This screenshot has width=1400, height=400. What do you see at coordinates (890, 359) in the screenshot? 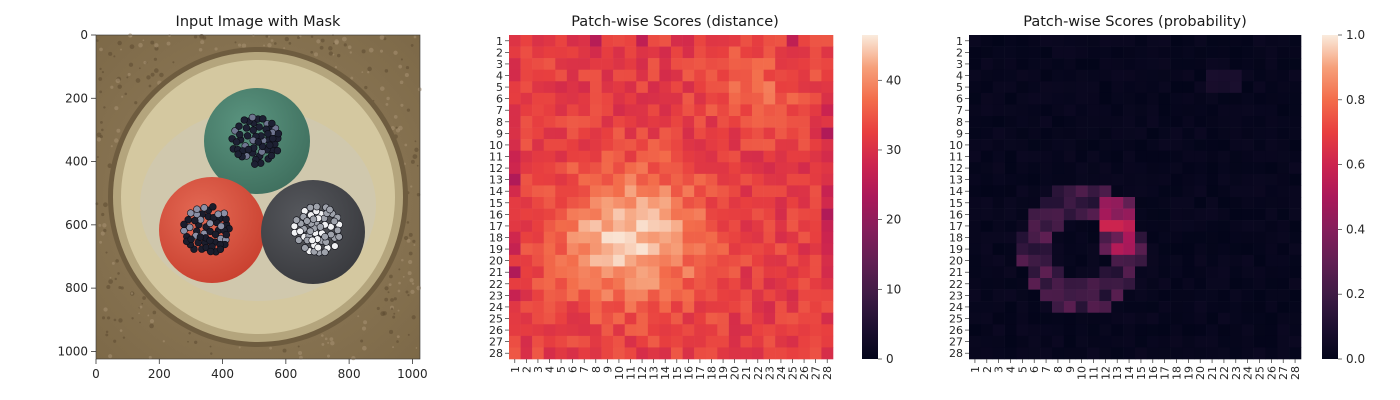
I see `colorbar-tick-label: 0` at bounding box center [890, 359].